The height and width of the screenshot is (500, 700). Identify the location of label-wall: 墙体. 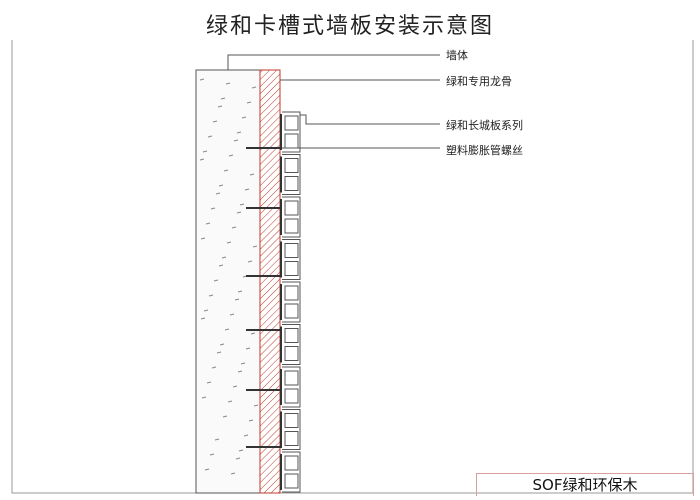
(457, 55).